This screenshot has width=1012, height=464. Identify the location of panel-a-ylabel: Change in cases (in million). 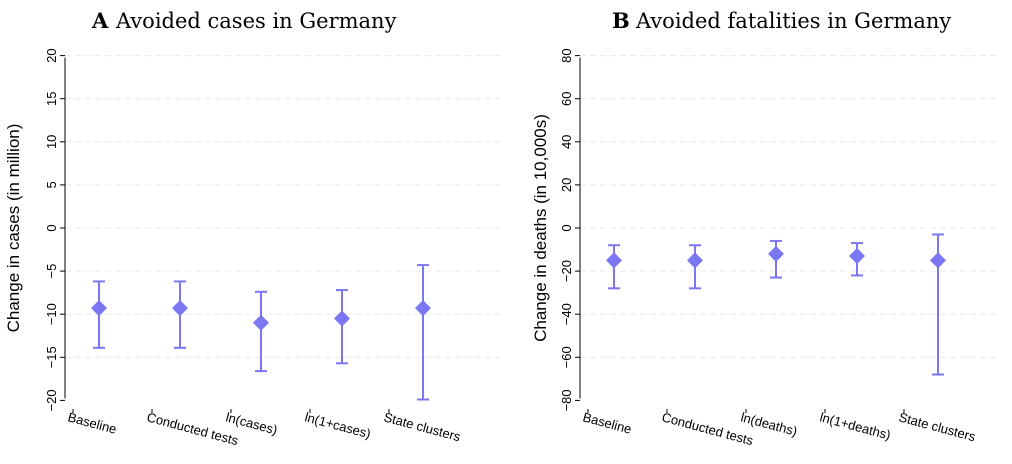
(13, 228).